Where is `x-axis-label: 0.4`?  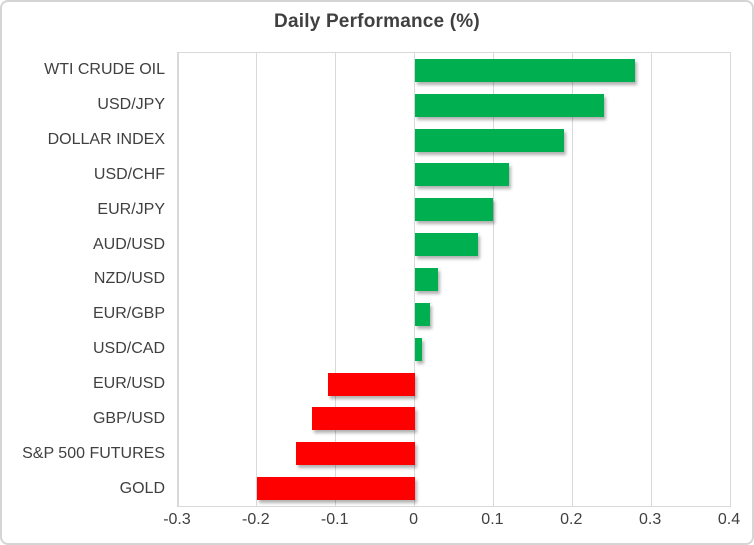
x-axis-label: 0.4 is located at coordinates (729, 519).